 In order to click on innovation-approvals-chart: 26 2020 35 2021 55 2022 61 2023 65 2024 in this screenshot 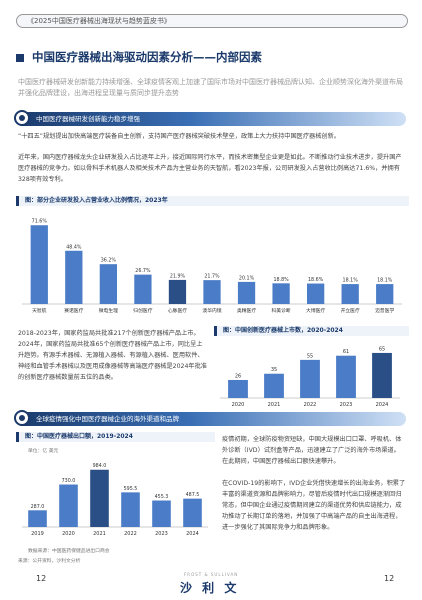, I will do `click(310, 377)`.